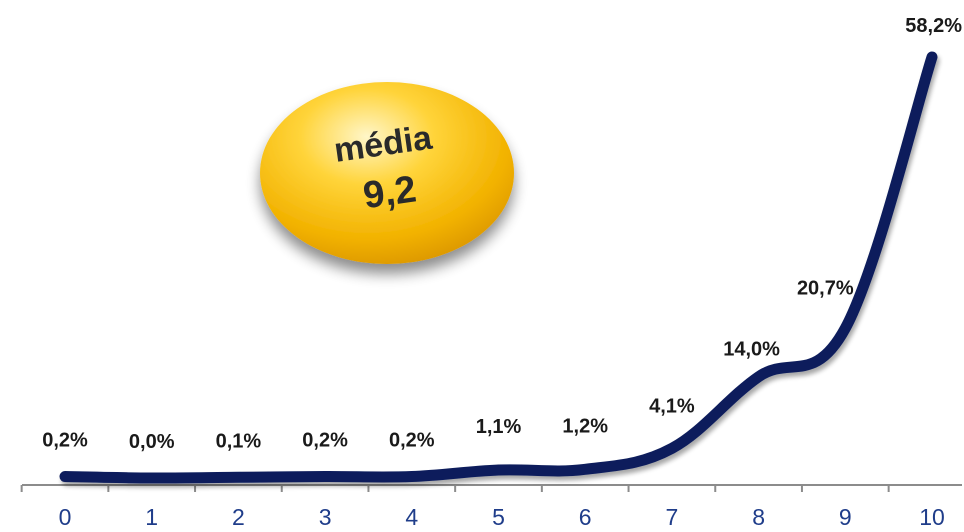 The width and height of the screenshot is (964, 532). Describe the element at coordinates (585, 517) in the screenshot. I see `x-tick-label: 6` at that location.